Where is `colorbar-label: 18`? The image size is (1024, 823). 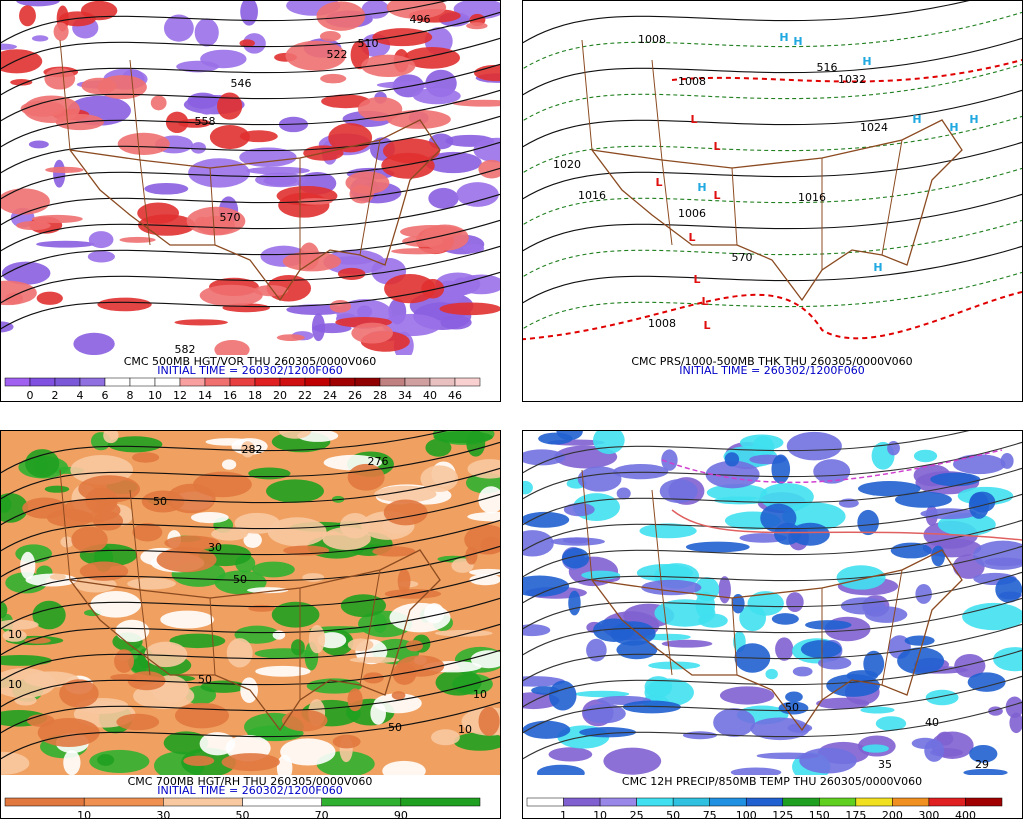
colorbar-label: 18 is located at coordinates (255, 395).